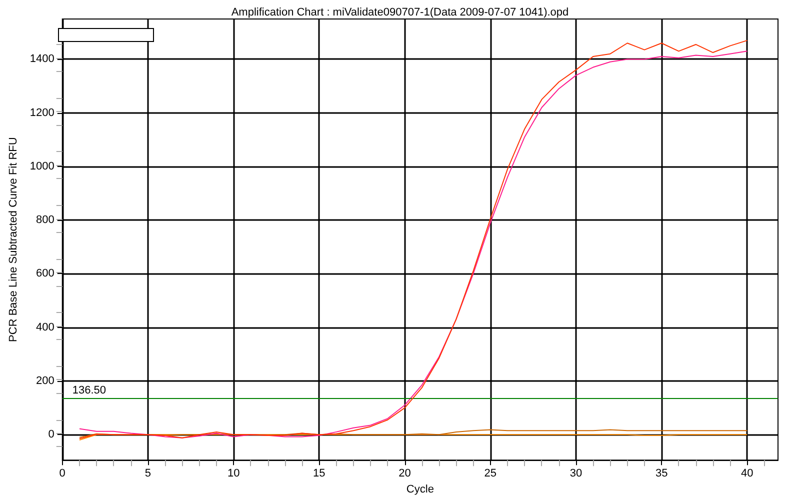 This screenshot has width=800, height=500. What do you see at coordinates (62, 474) in the screenshot?
I see `x-tick-label: 0` at bounding box center [62, 474].